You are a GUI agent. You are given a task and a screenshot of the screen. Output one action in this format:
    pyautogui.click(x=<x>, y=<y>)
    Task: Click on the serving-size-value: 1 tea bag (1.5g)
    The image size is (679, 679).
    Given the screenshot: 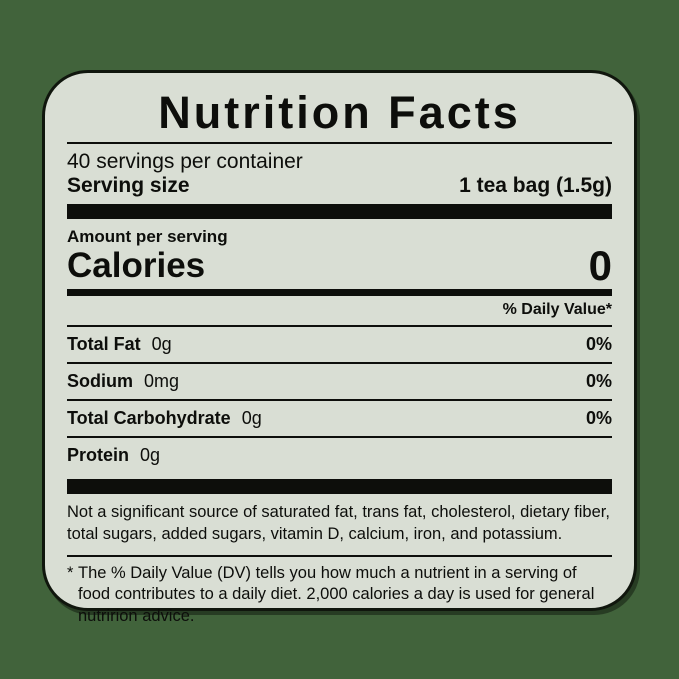 What is the action you would take?
    pyautogui.click(x=535, y=185)
    